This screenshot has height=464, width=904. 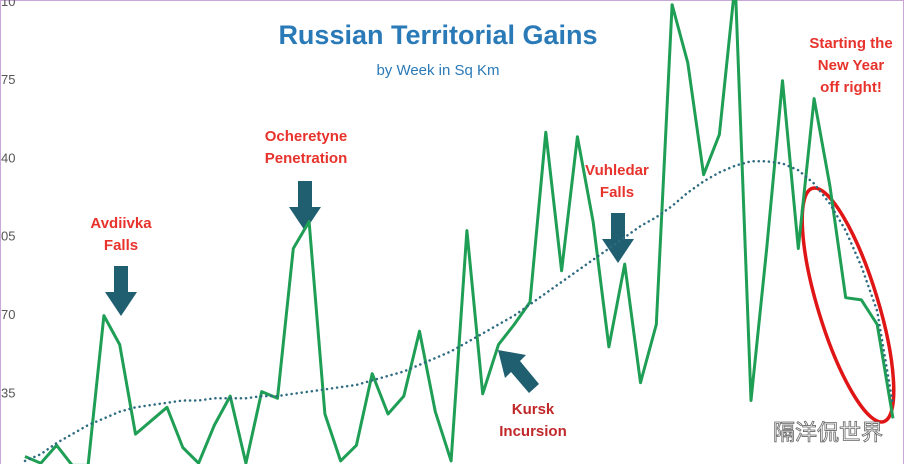 I want to click on highlight-ellipse, so click(x=848, y=305).